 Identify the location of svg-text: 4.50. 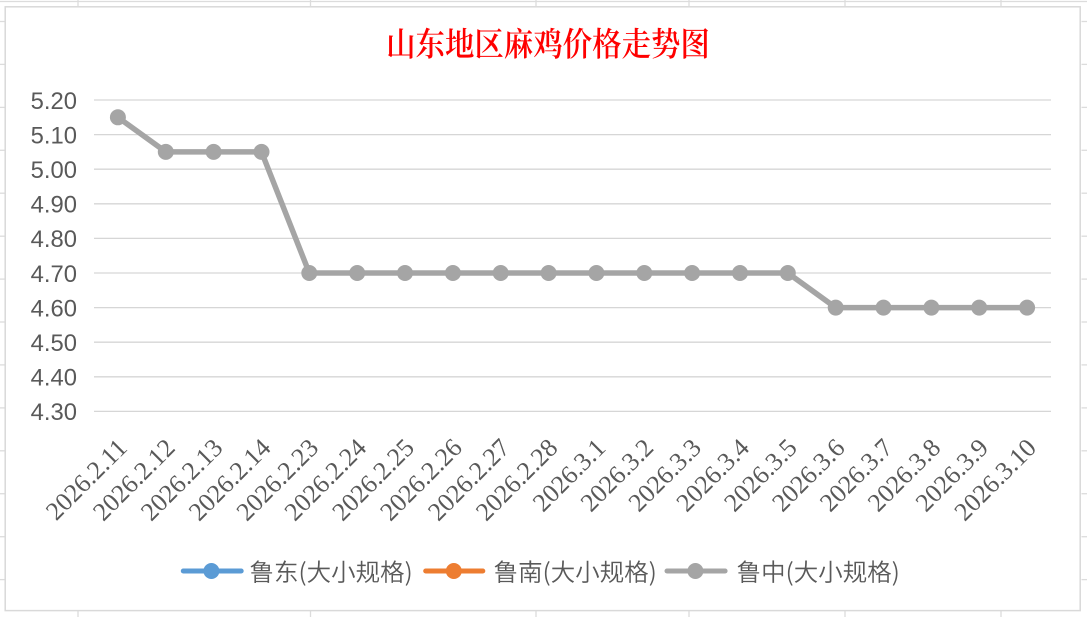
(54, 343).